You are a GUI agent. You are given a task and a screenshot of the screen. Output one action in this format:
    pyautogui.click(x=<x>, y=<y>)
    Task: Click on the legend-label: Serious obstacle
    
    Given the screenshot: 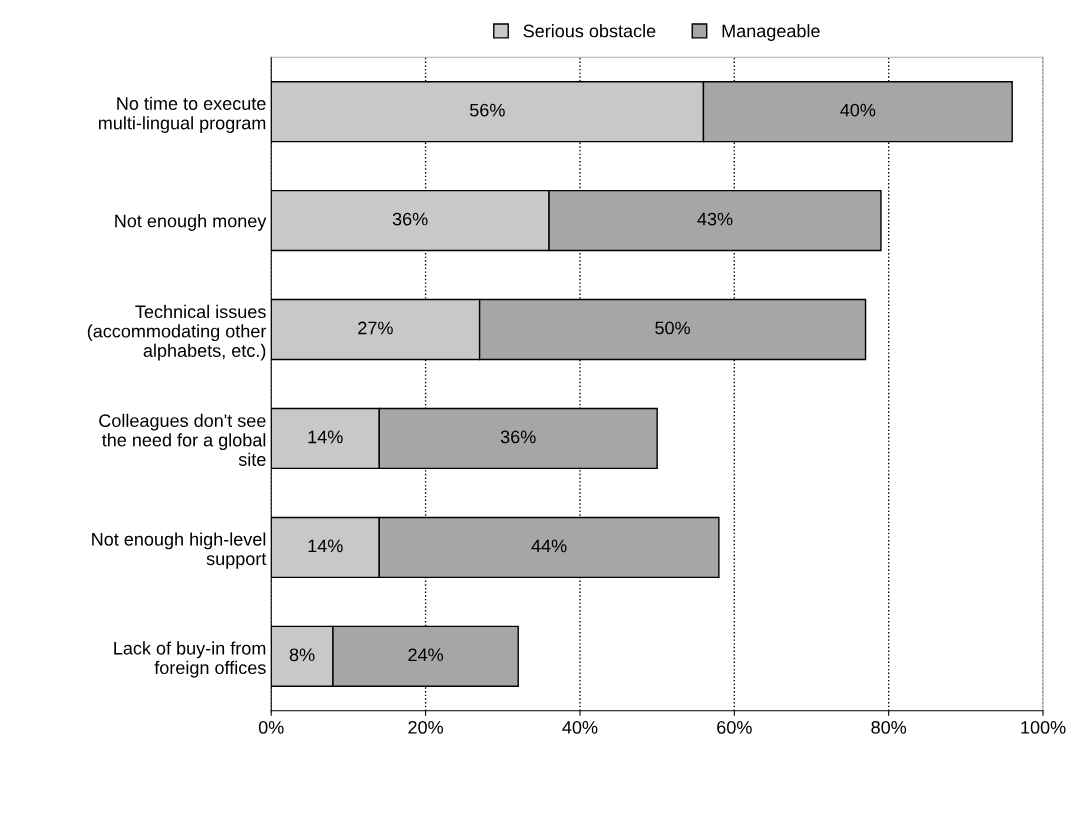 What is the action you would take?
    pyautogui.click(x=589, y=31)
    